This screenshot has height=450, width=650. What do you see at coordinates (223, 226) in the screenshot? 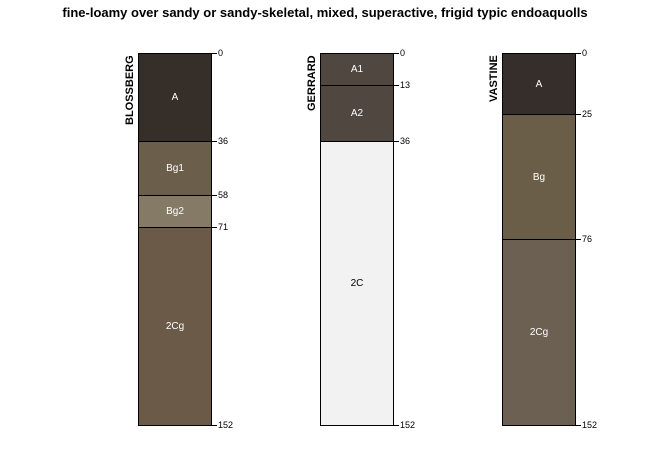
I see `depth-label: 71` at bounding box center [223, 226].